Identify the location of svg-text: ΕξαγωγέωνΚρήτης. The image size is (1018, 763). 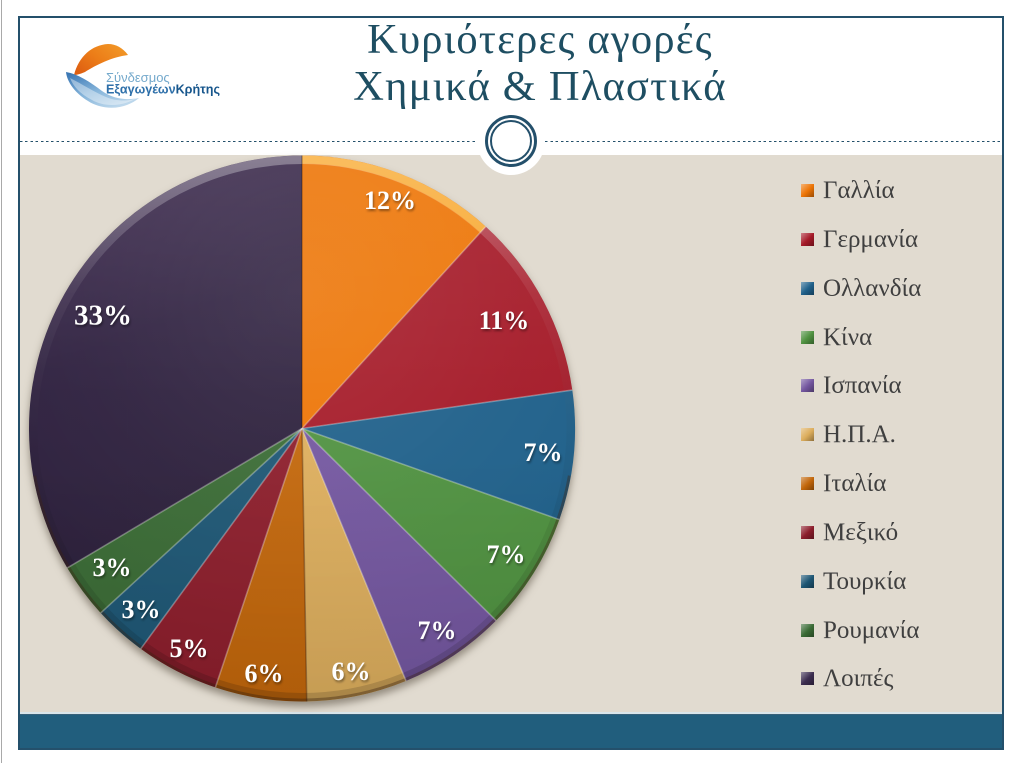
(163, 90).